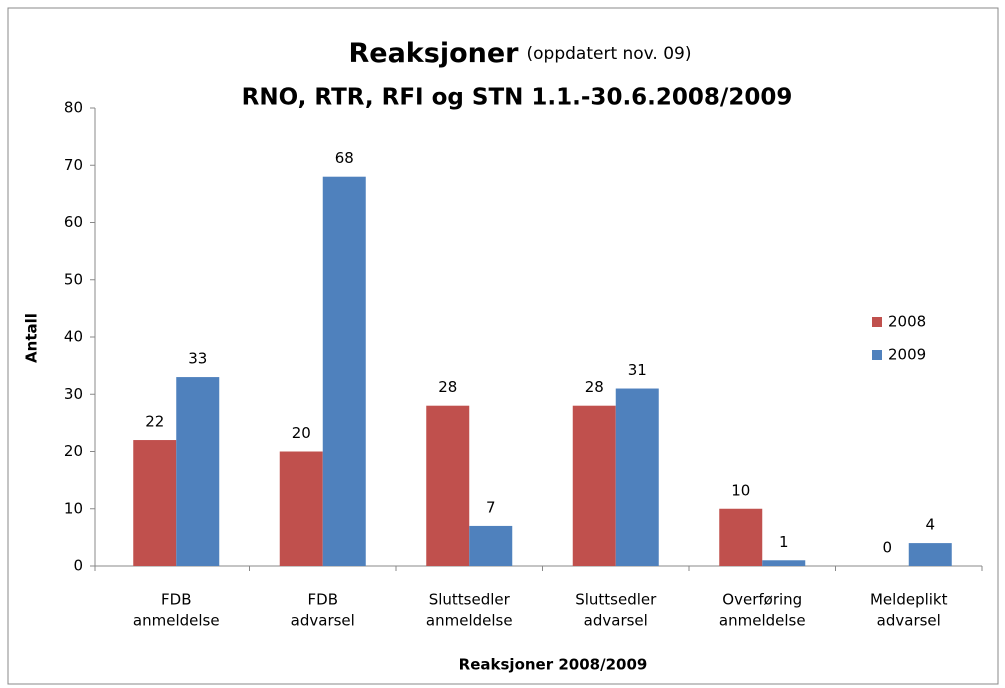  Describe the element at coordinates (73, 165) in the screenshot. I see `y-tick-label: 70` at that location.